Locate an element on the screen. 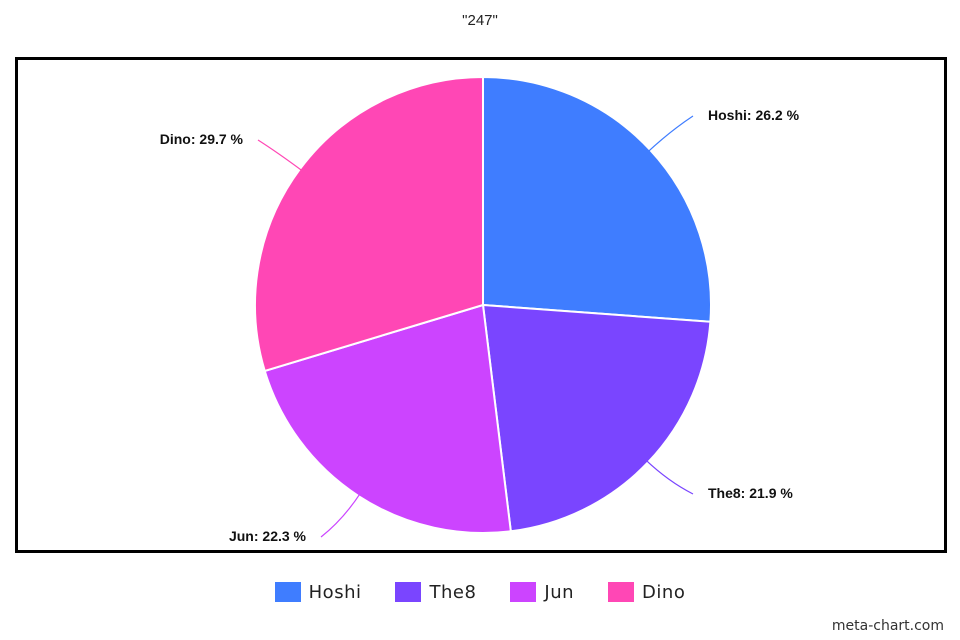 This screenshot has height=640, width=960. legend-item-hoshi: Hoshi is located at coordinates (318, 592).